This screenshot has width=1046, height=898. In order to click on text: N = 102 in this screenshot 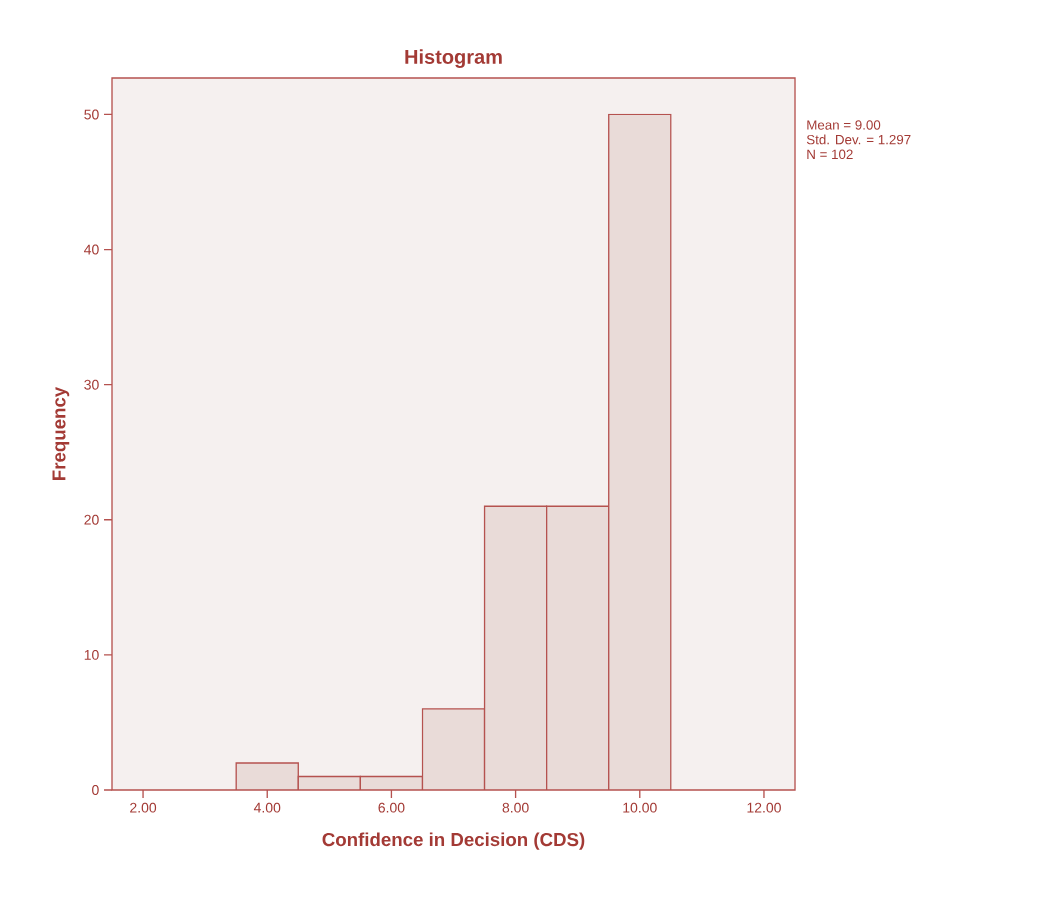, I will do `click(830, 154)`.